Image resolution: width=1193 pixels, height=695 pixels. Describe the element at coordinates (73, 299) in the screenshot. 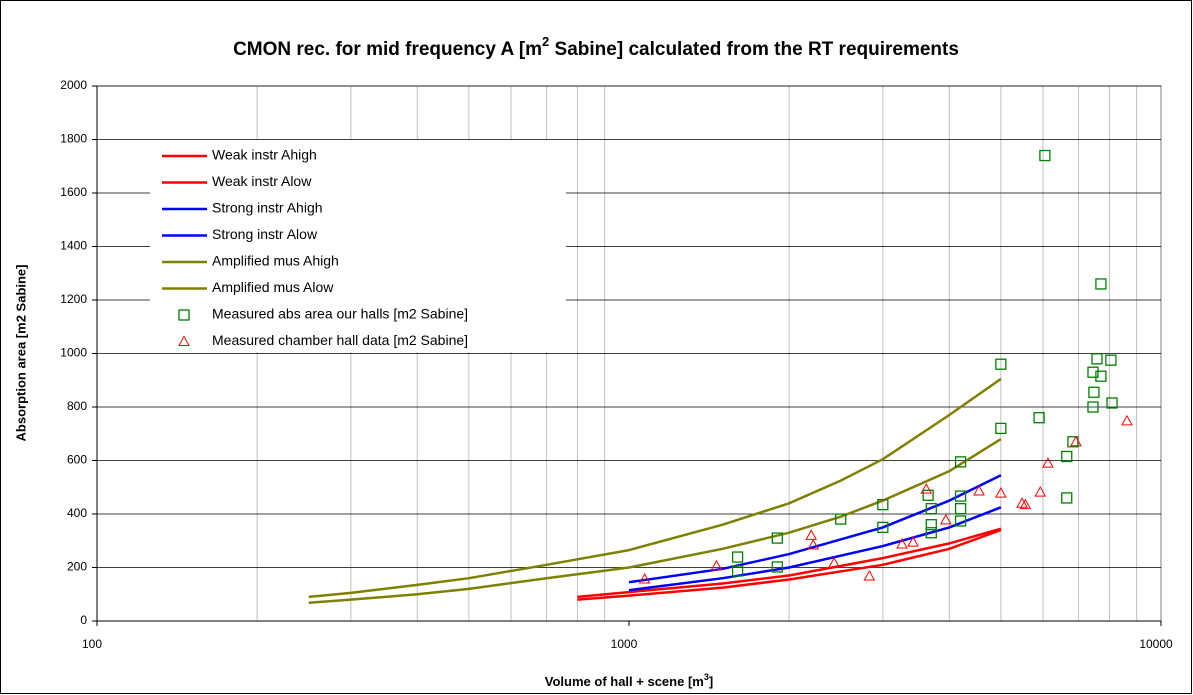

I see `y-tick-label: 1200` at that location.